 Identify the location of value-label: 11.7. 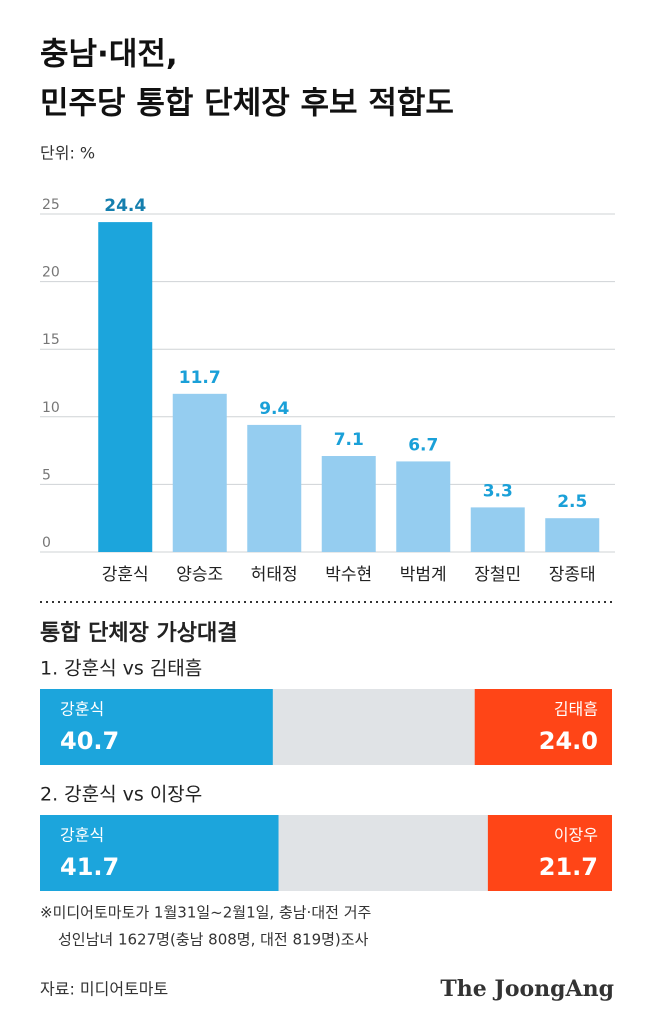
(200, 378).